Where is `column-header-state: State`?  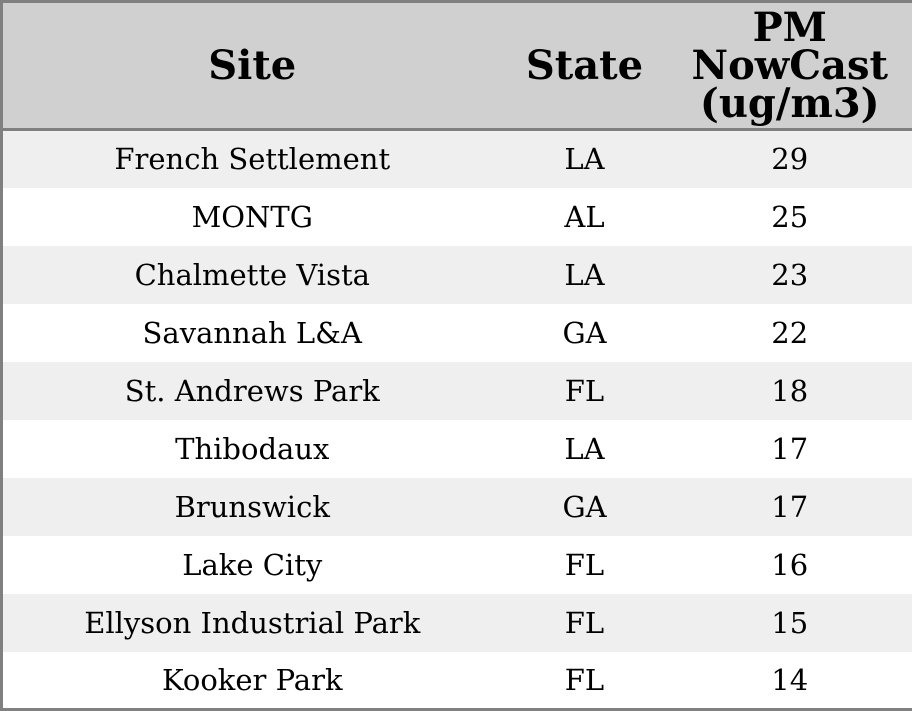 column-header-state: State is located at coordinates (584, 66).